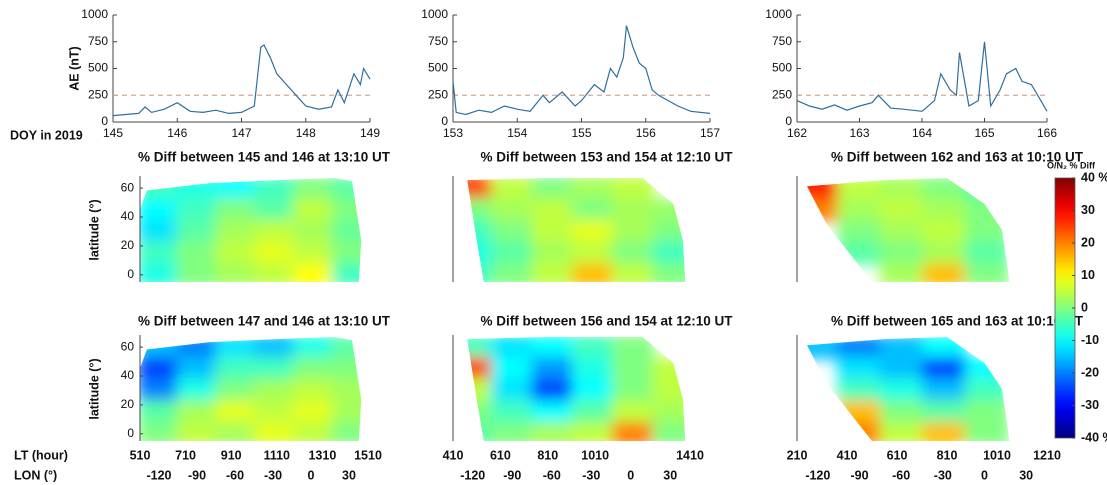 The image size is (1107, 485). Describe the element at coordinates (349, 475) in the screenshot. I see `lon-tick-label: 30` at that location.